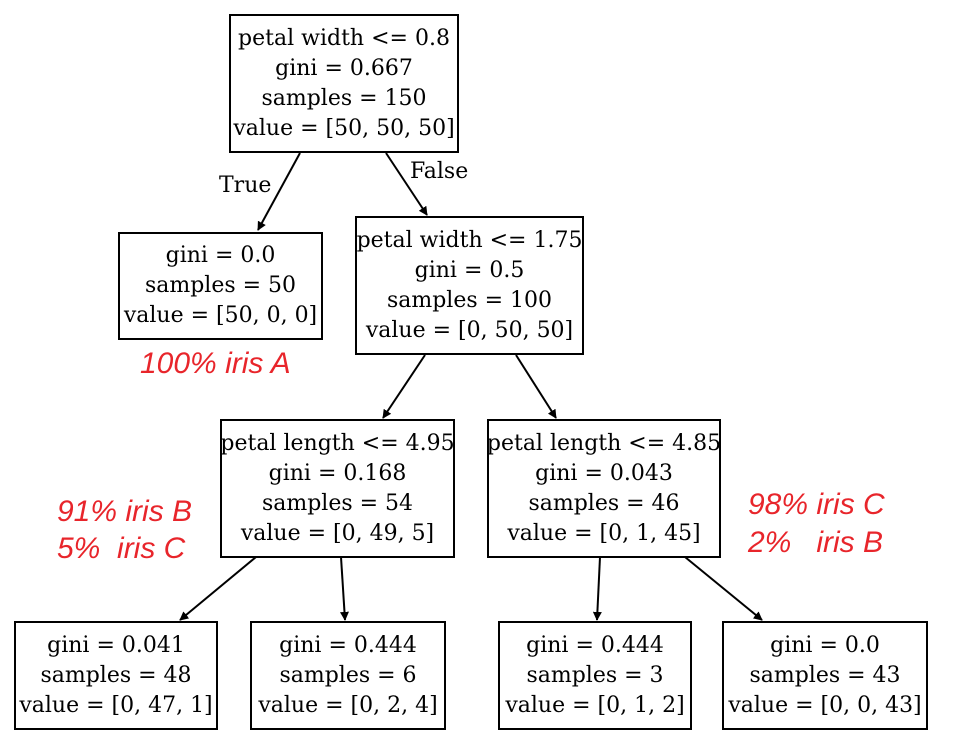 This screenshot has width=958, height=746. What do you see at coordinates (279, 191) in the screenshot?
I see `edge-root-to-leaf-a` at bounding box center [279, 191].